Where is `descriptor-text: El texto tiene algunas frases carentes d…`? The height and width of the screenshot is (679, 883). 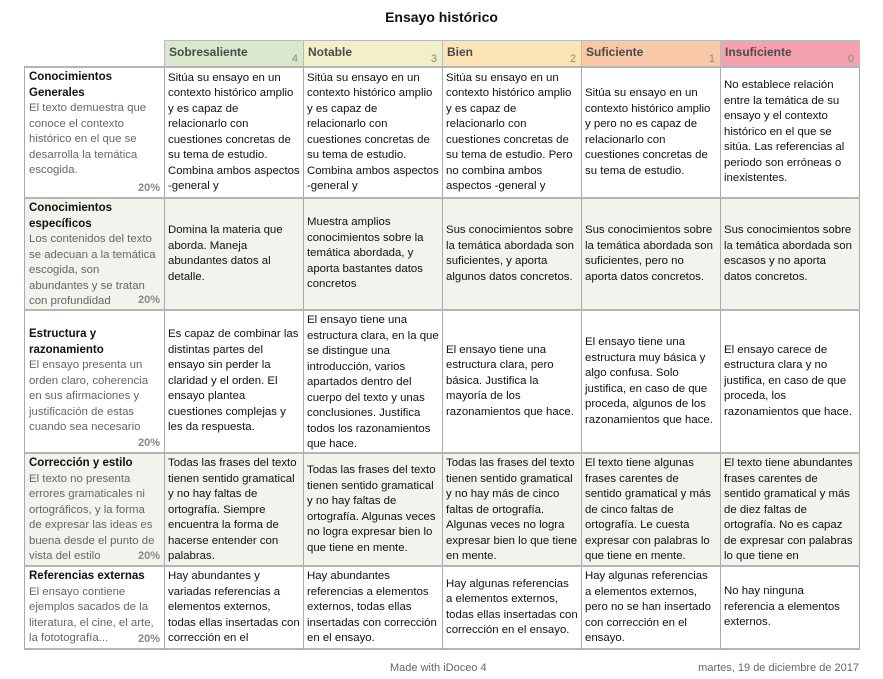 descriptor-text: El texto tiene algunas frases carentes d… is located at coordinates (648, 509).